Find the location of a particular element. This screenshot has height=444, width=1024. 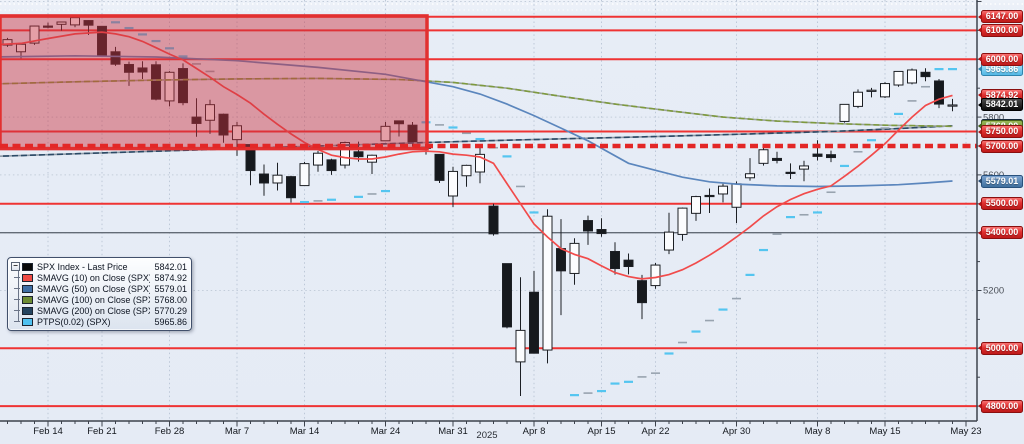

legend-row: SMAVG (50) on Close (SPX) 5579.01 is located at coordinates (99, 288).